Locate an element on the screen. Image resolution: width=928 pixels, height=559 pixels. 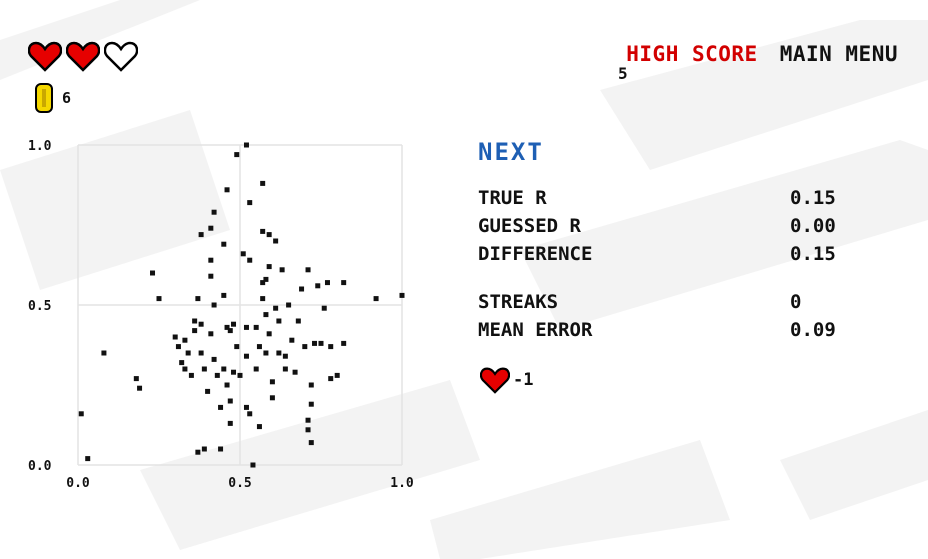
y-tick-label-2: 1.0 is located at coordinates (40, 146).